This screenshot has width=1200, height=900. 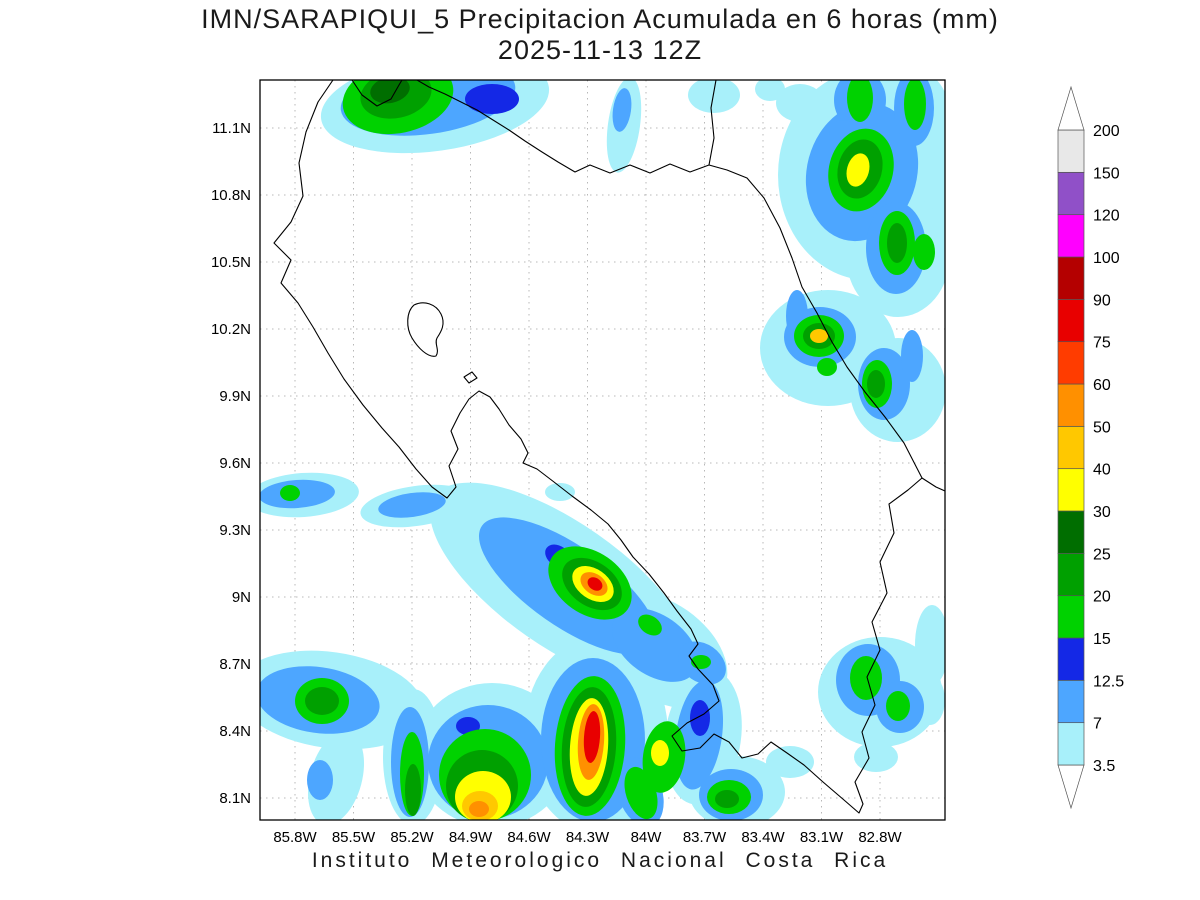 I want to click on x-tick-label: 85.2W, so click(x=412, y=837).